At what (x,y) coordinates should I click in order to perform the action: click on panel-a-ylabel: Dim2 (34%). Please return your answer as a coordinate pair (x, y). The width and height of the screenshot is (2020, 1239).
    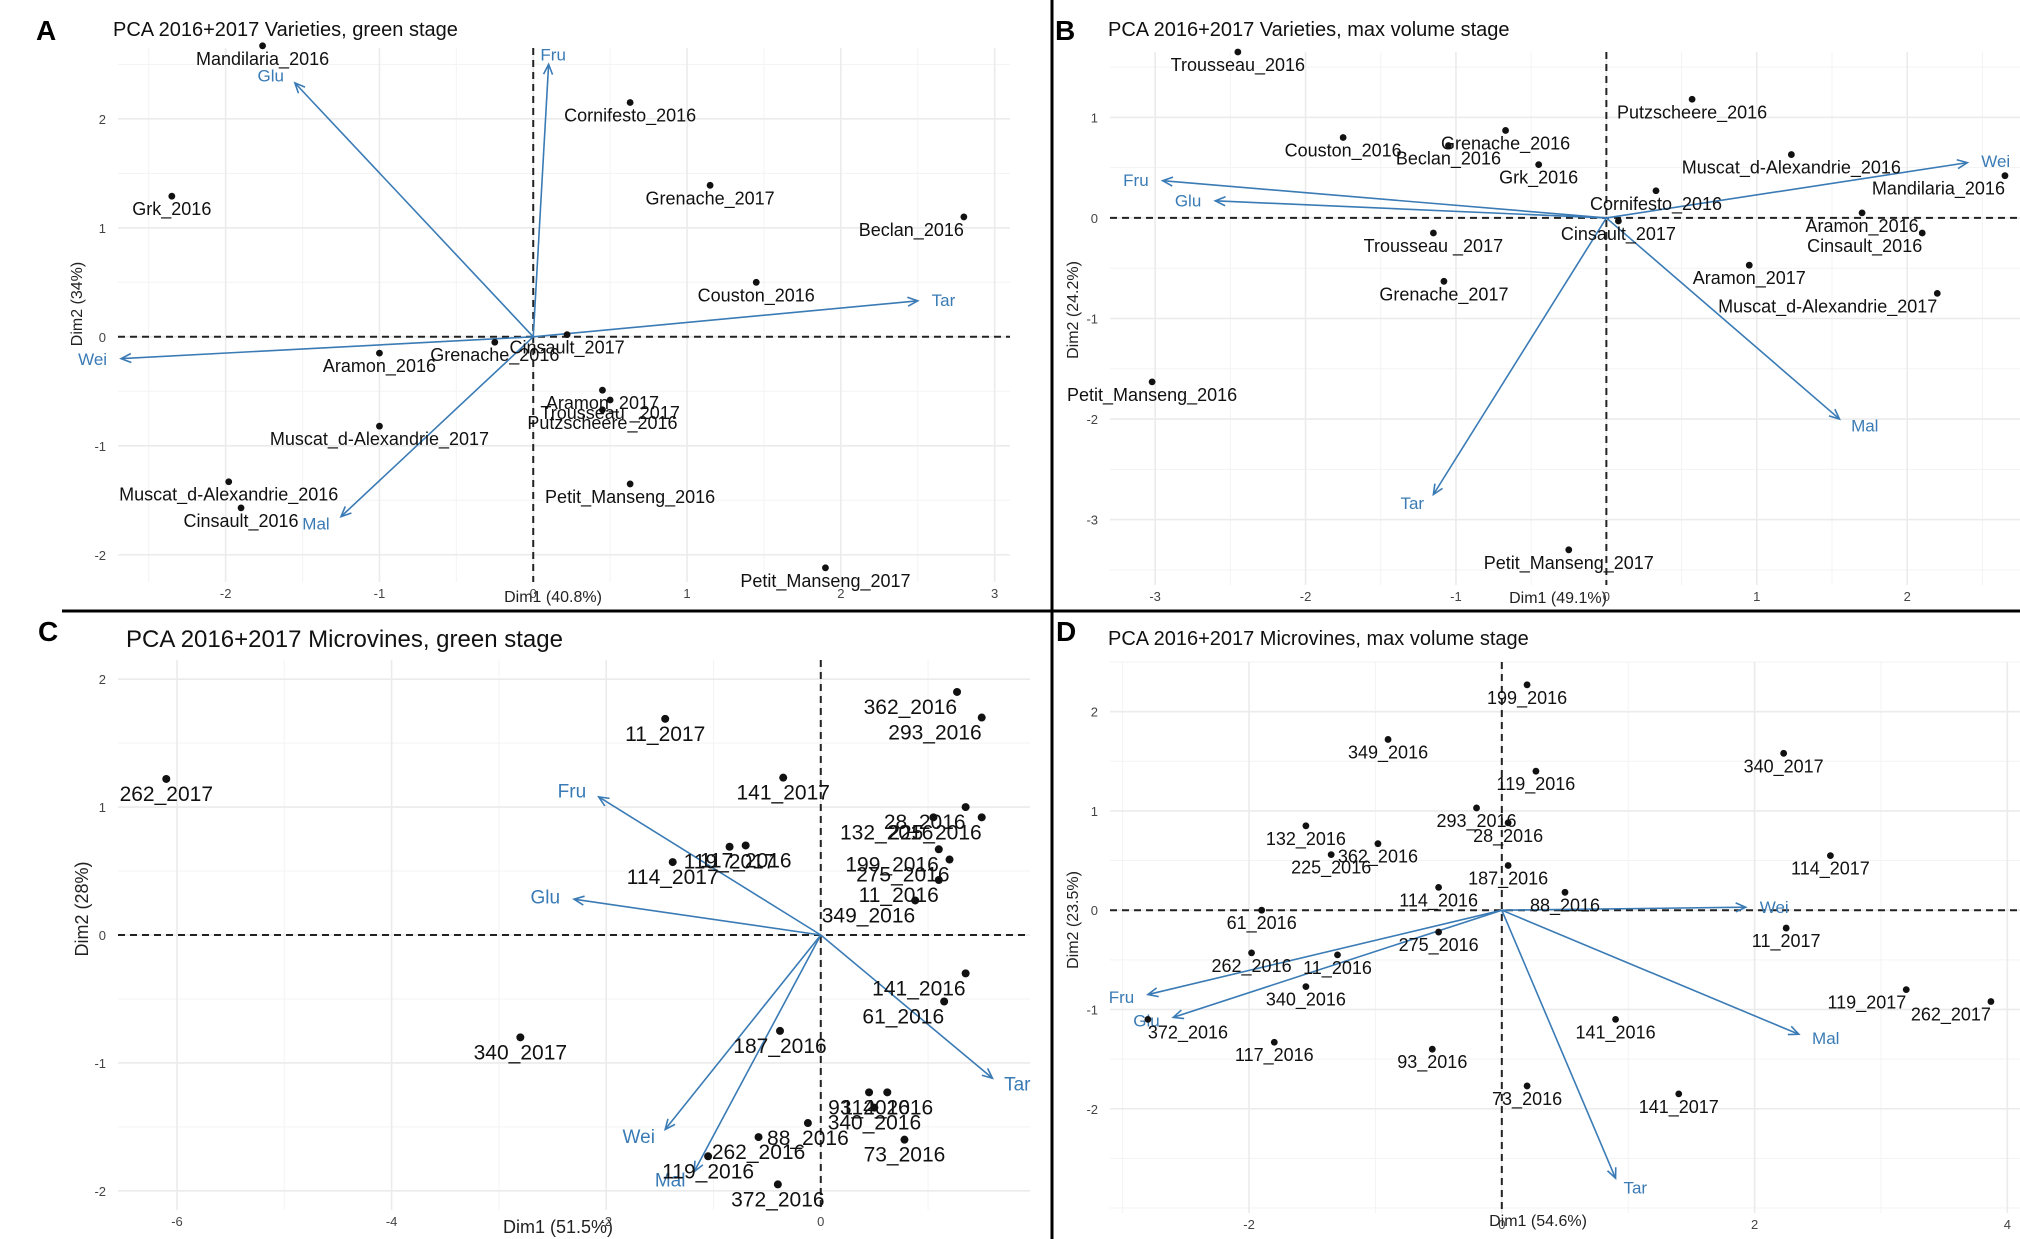
    Looking at the image, I should click on (77, 304).